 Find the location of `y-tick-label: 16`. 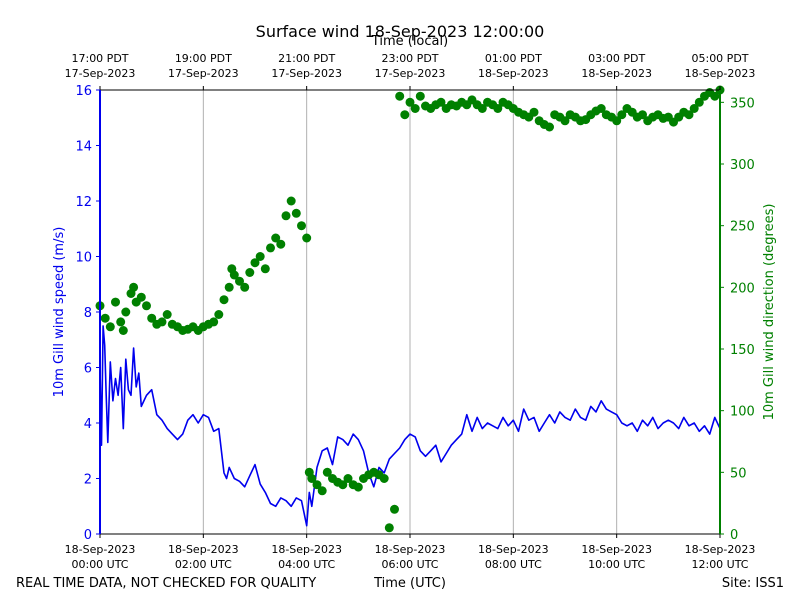

y-tick-label: 16 is located at coordinates (83, 91).